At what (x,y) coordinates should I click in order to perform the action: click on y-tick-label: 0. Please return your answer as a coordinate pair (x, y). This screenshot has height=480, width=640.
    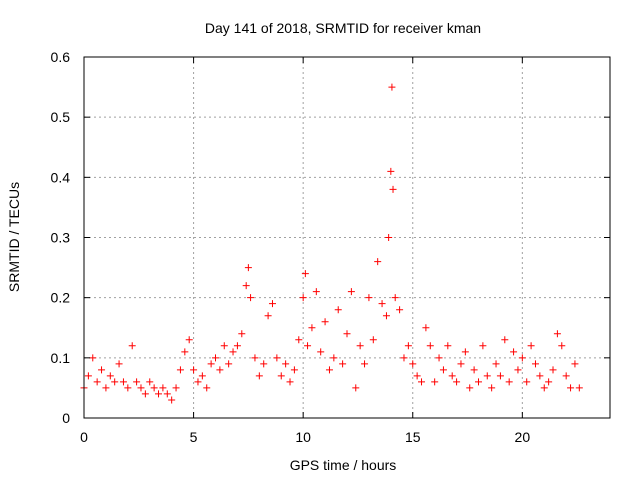
    Looking at the image, I should click on (66, 418).